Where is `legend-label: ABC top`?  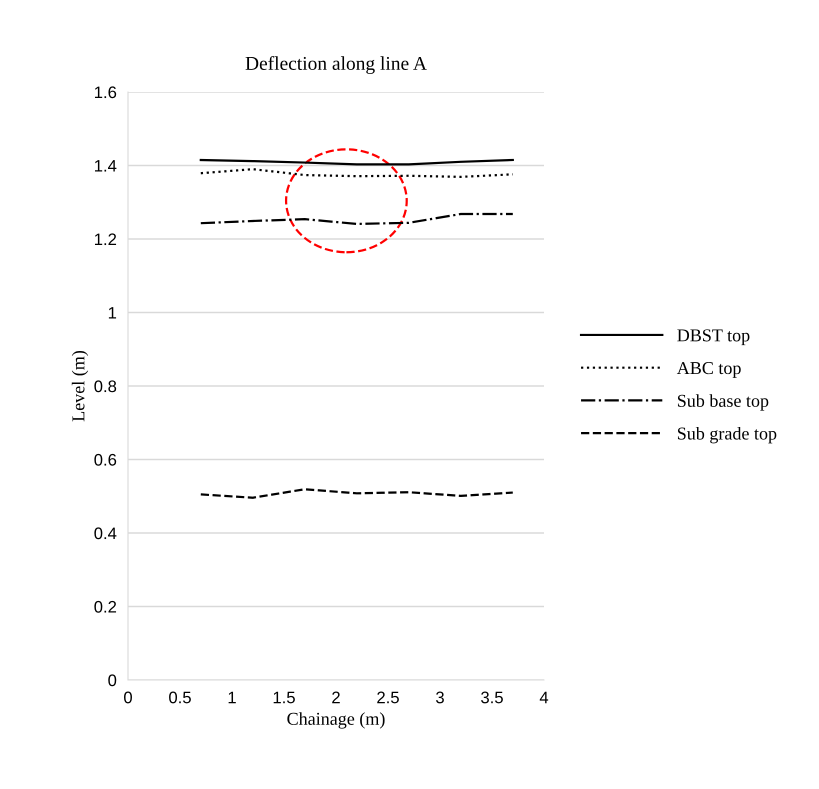 legend-label: ABC top is located at coordinates (708, 370).